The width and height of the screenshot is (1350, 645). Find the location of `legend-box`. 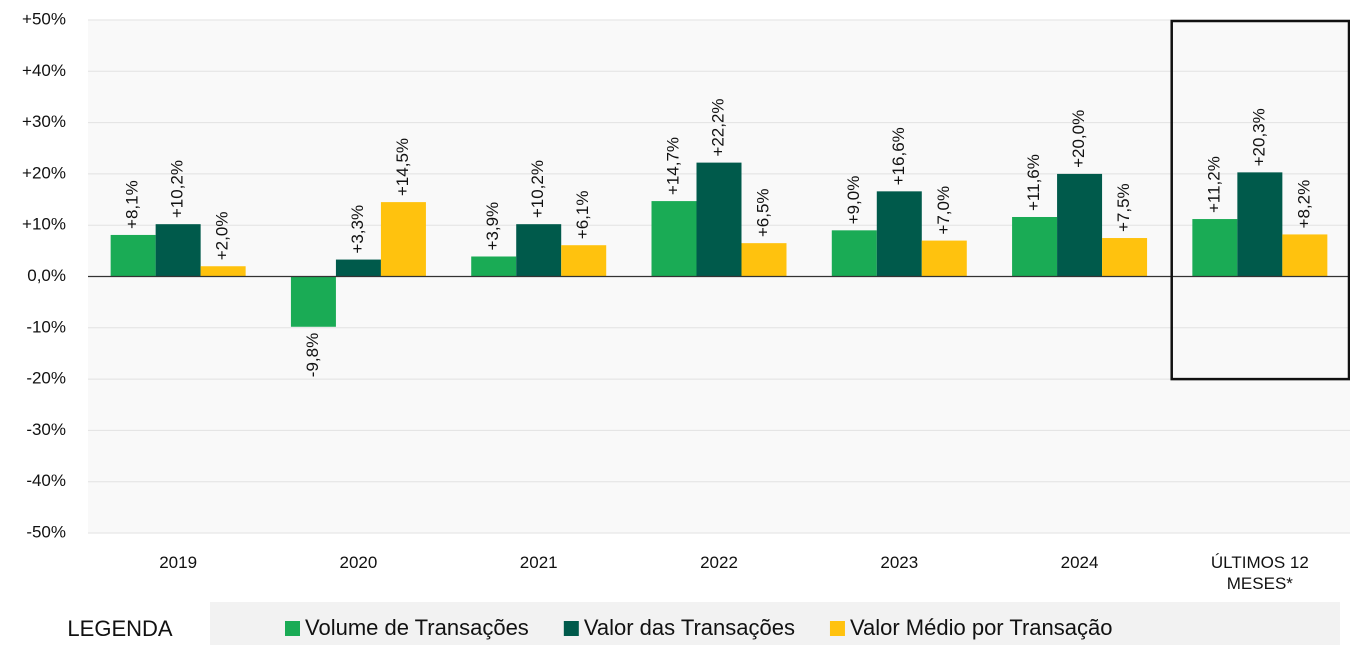

legend-box is located at coordinates (775, 623).